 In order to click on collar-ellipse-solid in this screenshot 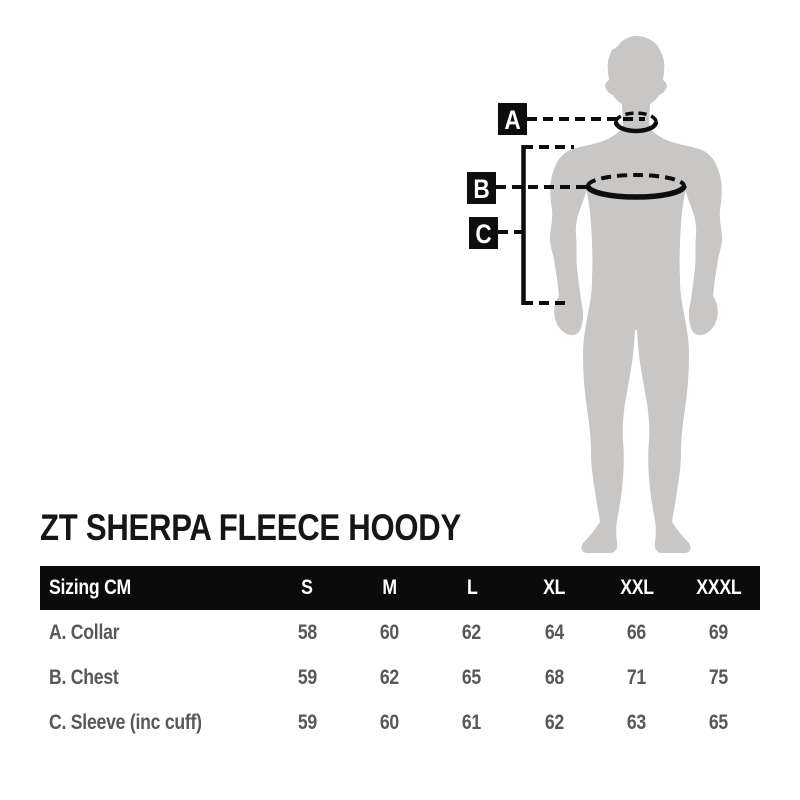, I will do `click(636, 127)`.